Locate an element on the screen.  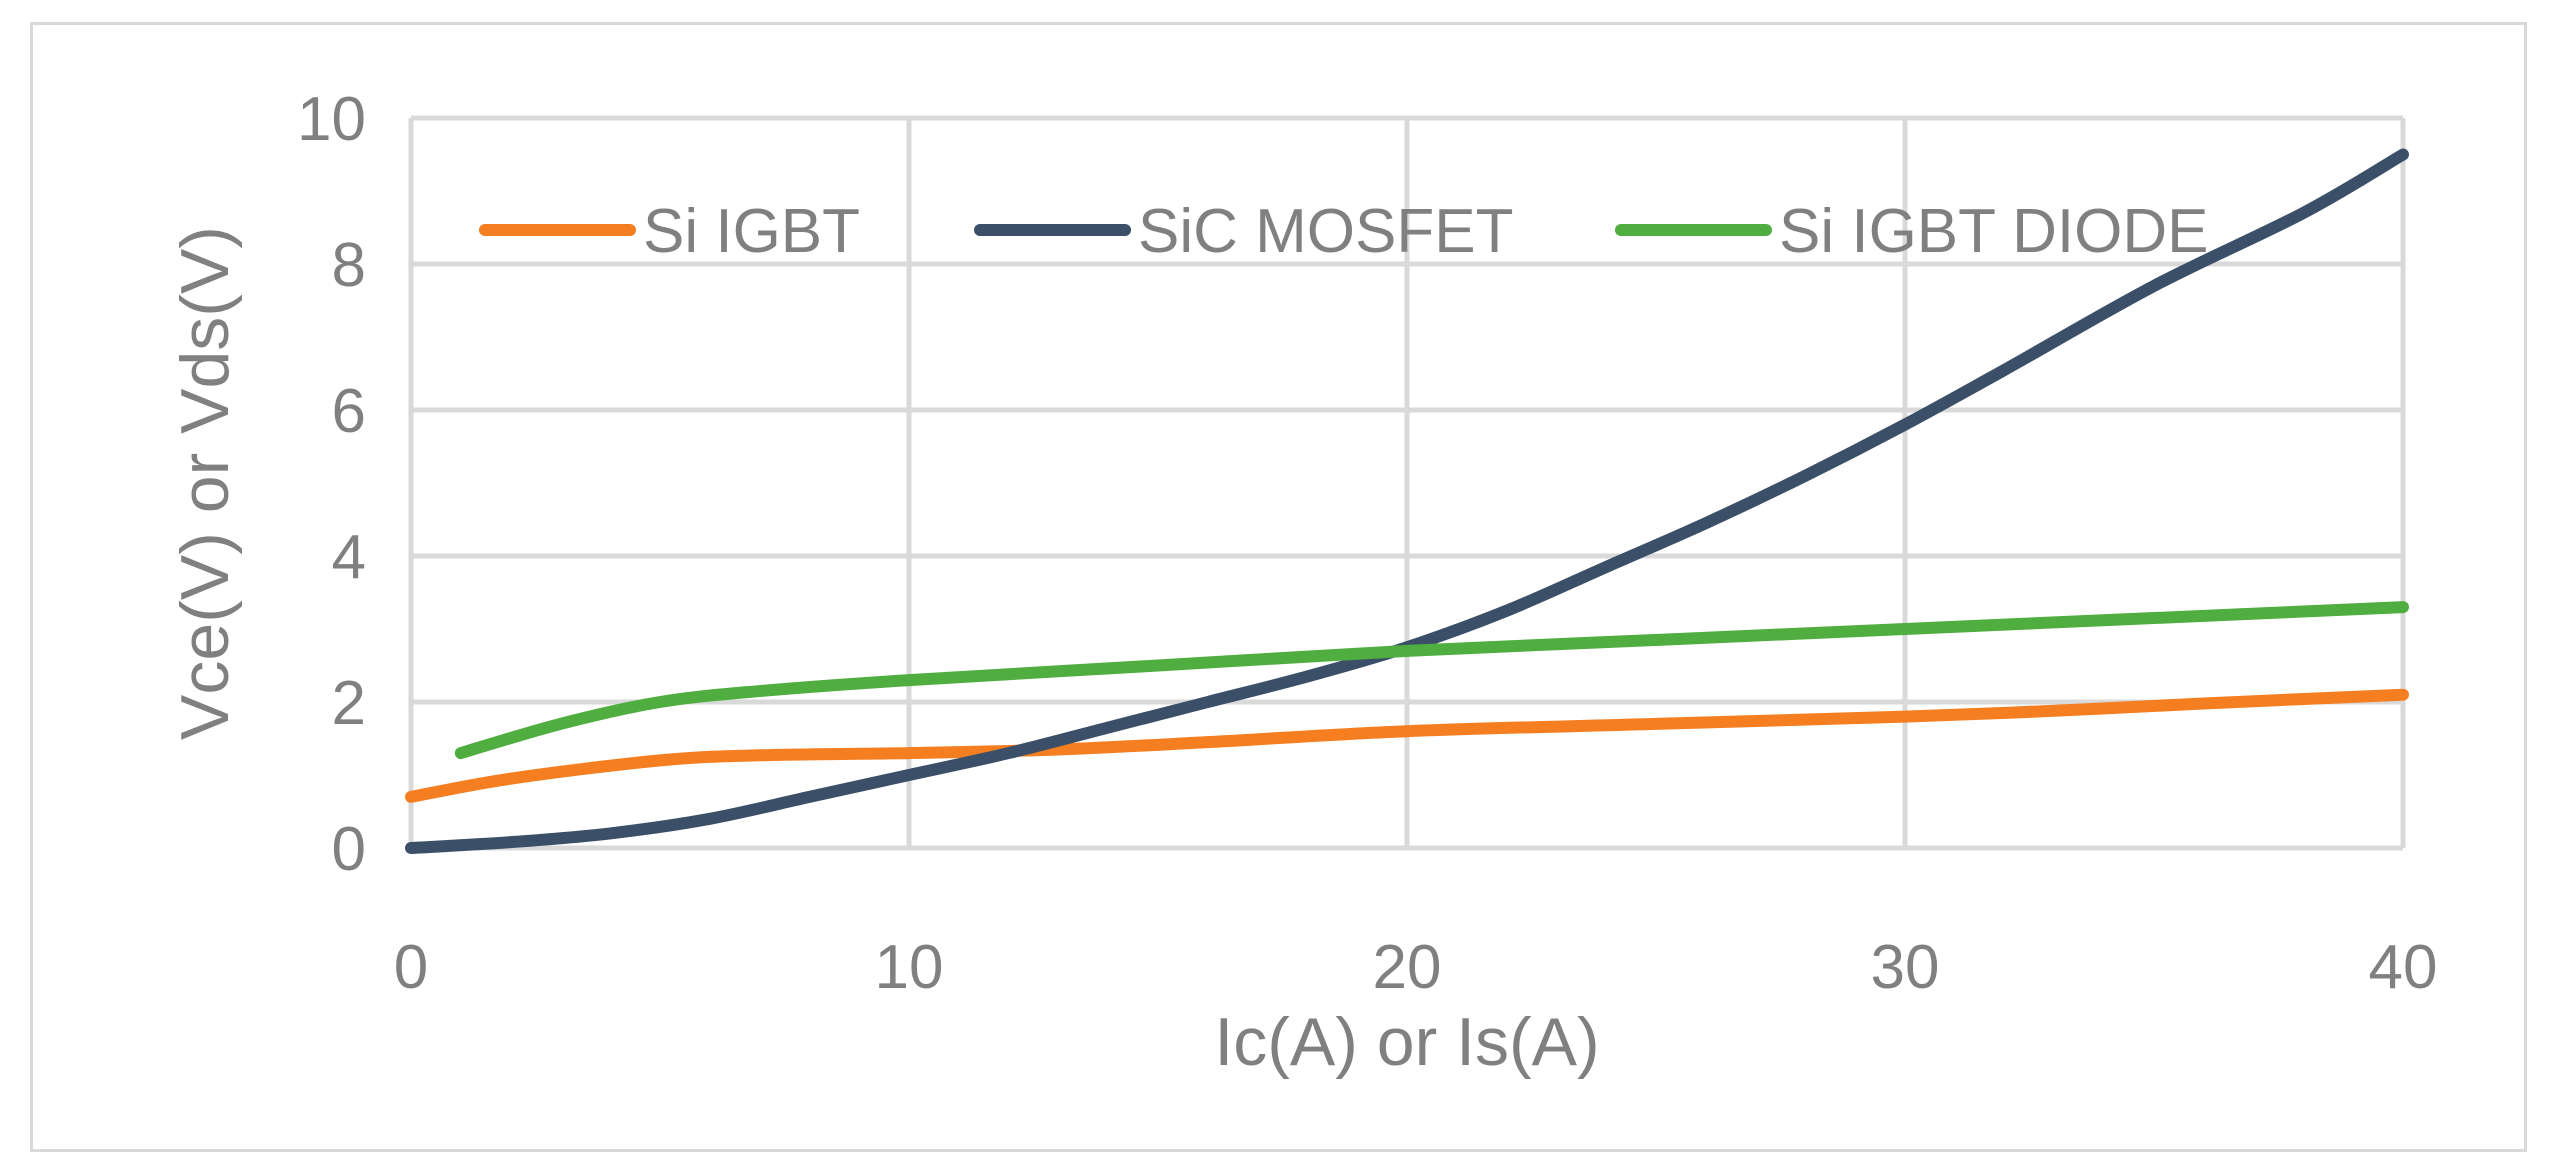
legend: Si IGBT SiC MOSFET Si IGBT DIODE is located at coordinates (1344, 231).